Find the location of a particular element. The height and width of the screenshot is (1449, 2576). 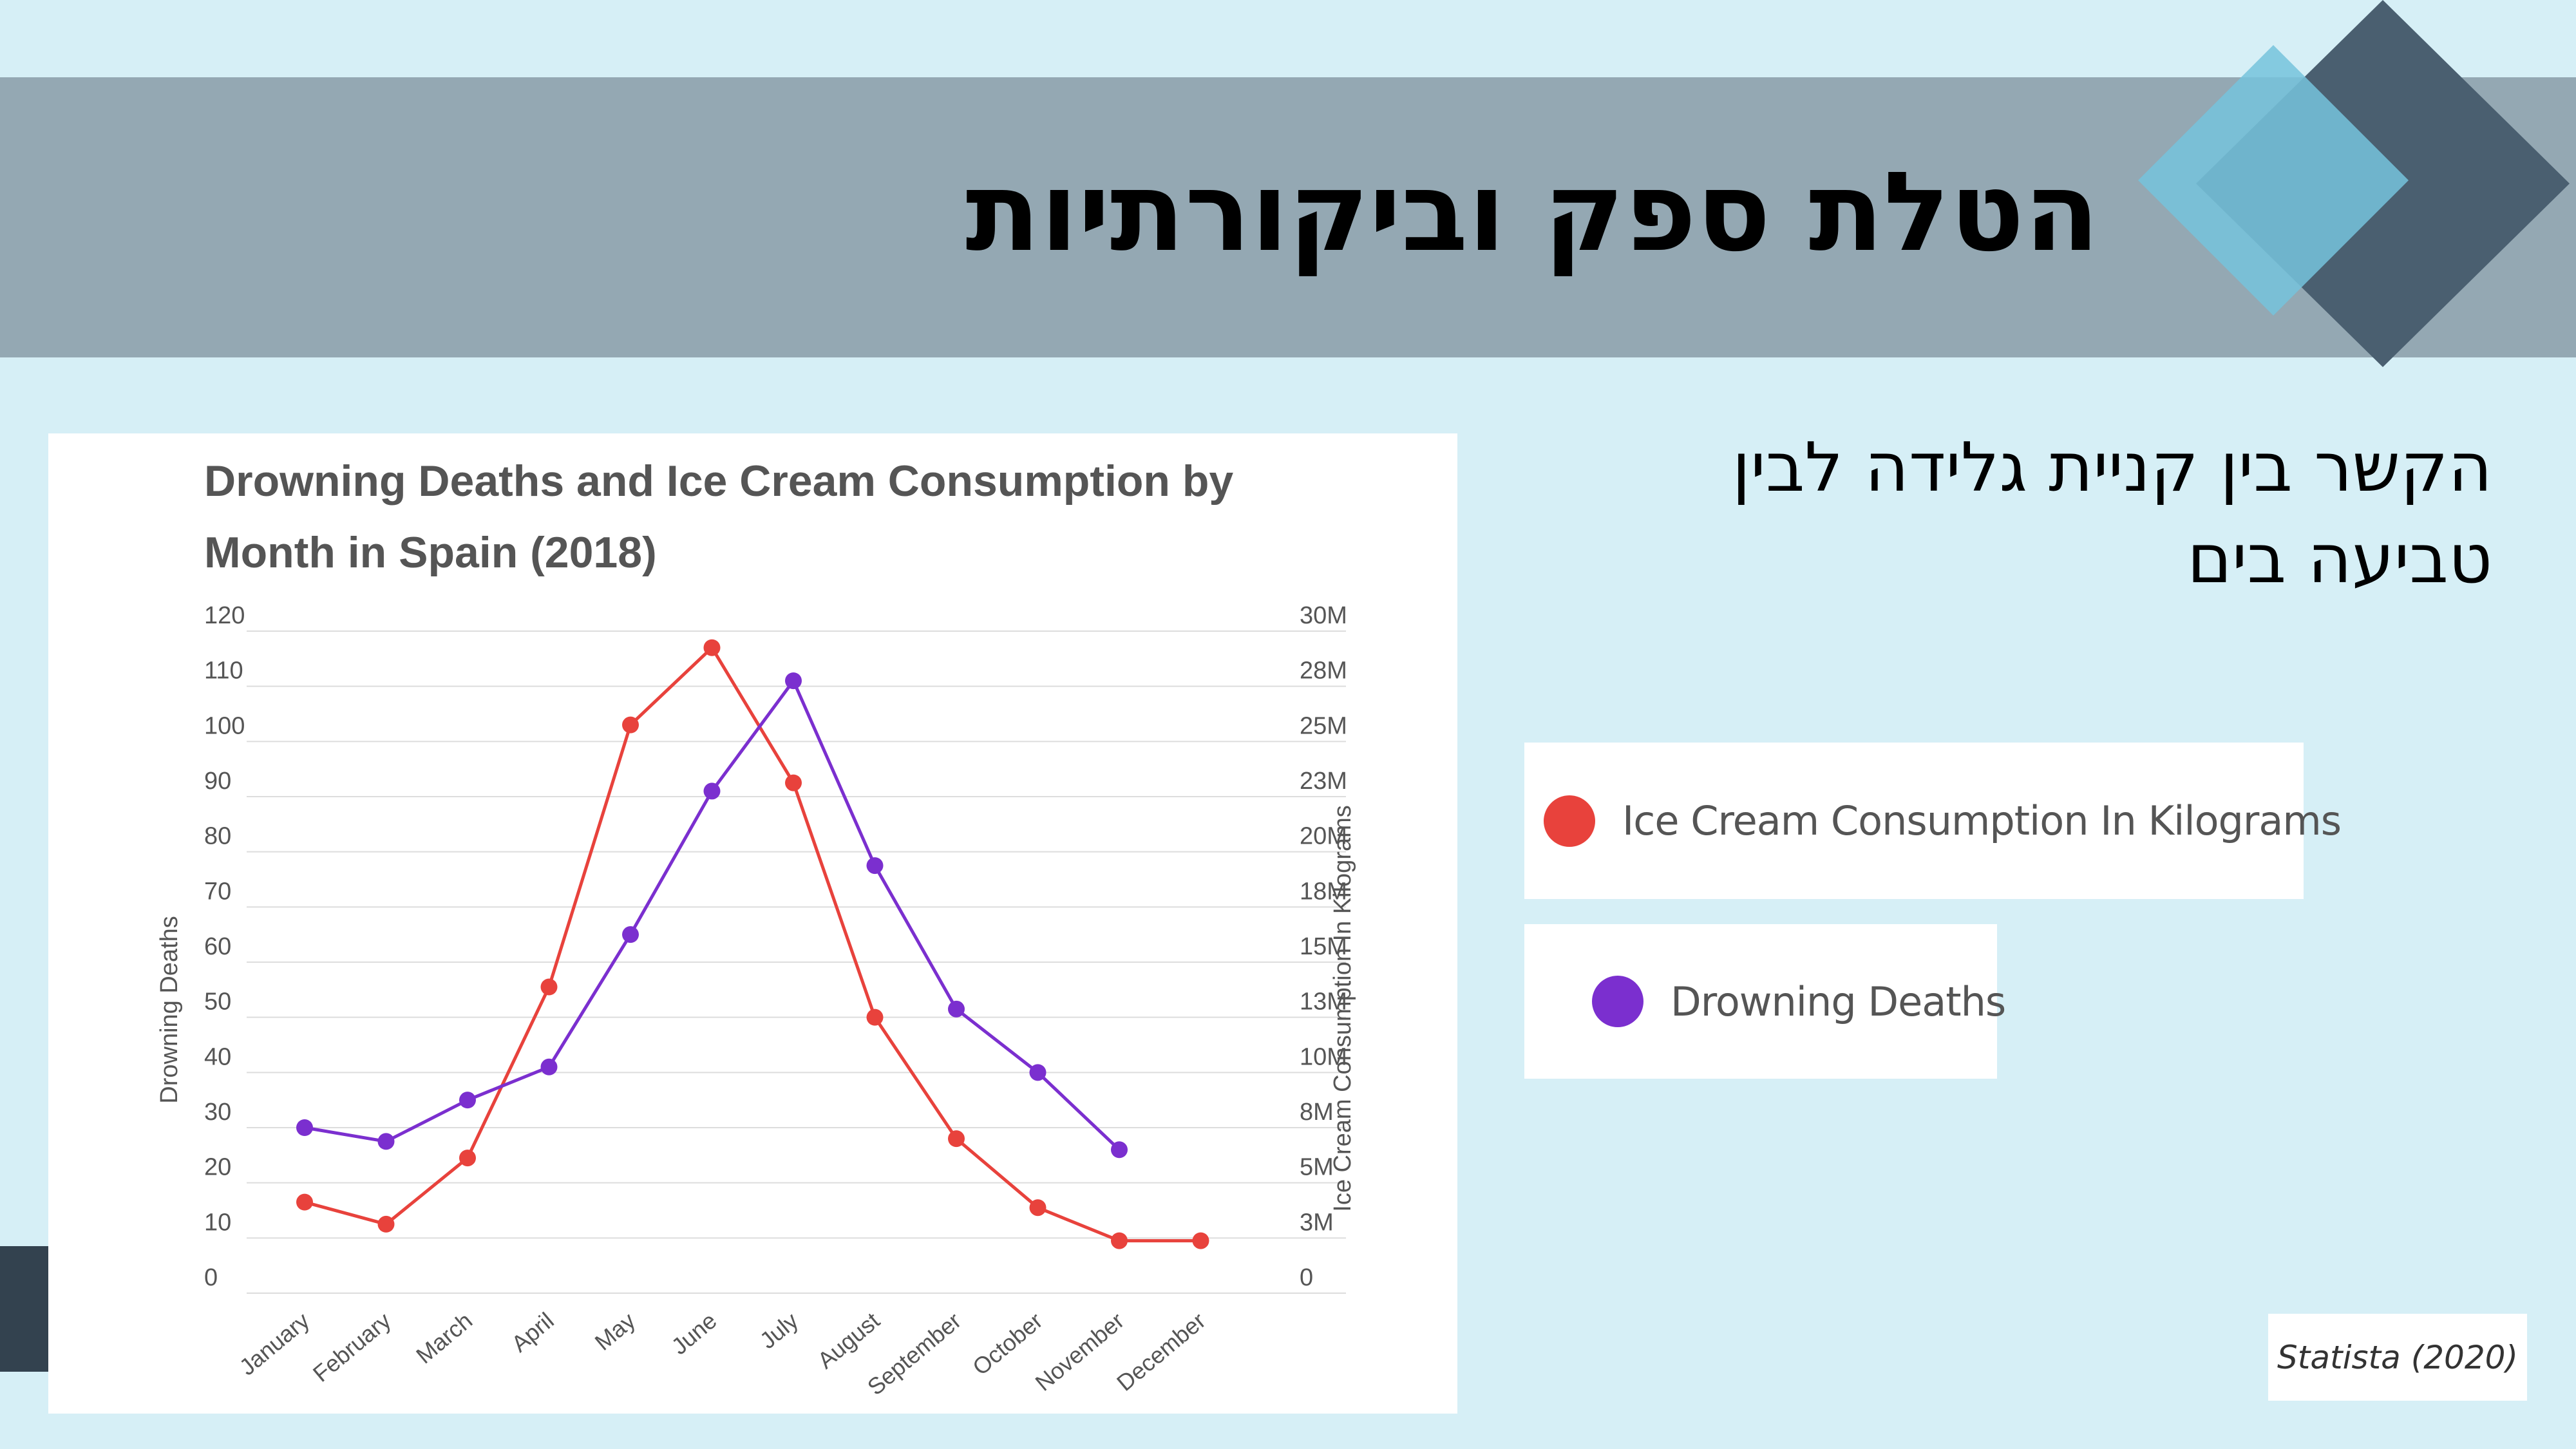

x-tick-label: November is located at coordinates (1080, 1351).